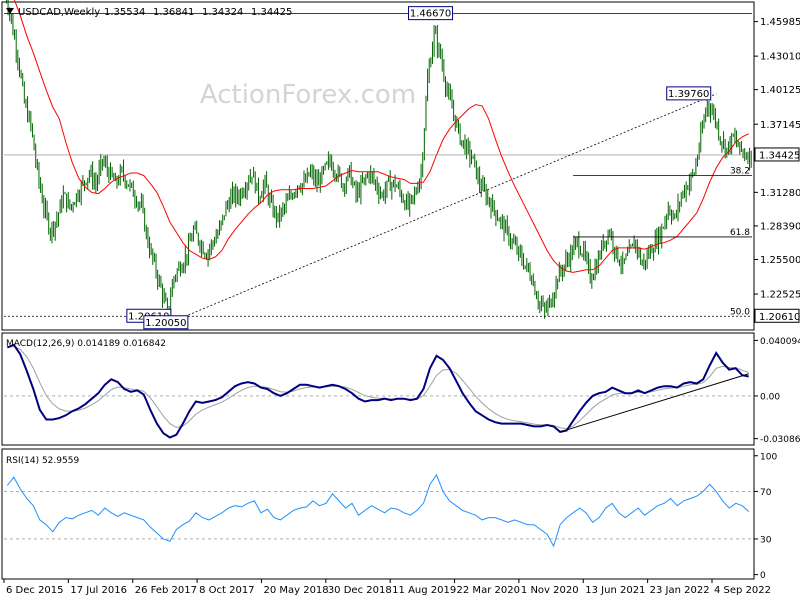 This screenshot has width=800, height=604. What do you see at coordinates (378, 510) in the screenshot?
I see `rsi-line` at bounding box center [378, 510].